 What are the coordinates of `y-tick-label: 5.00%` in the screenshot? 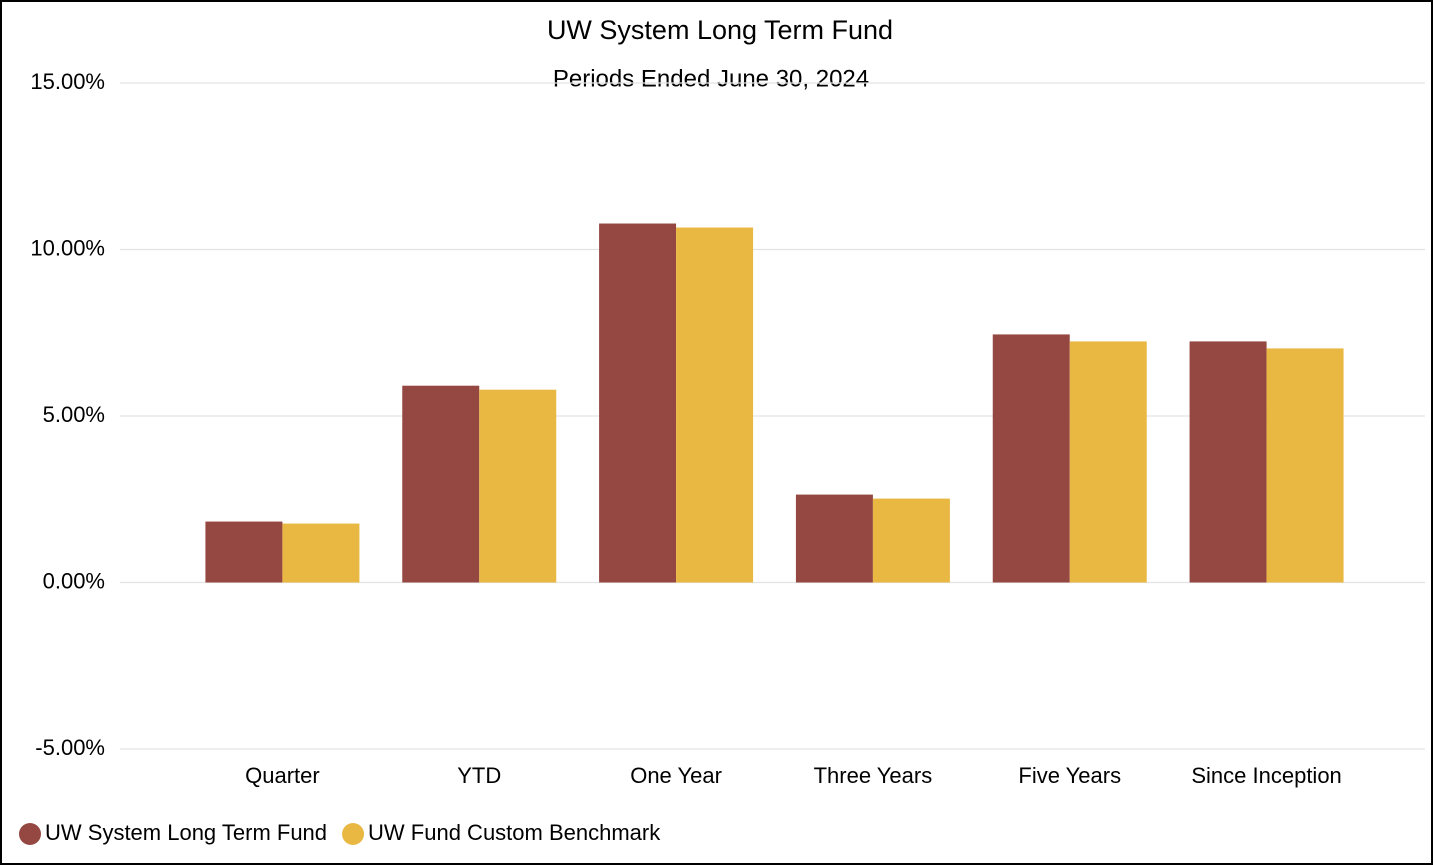 It's located at (74, 414).